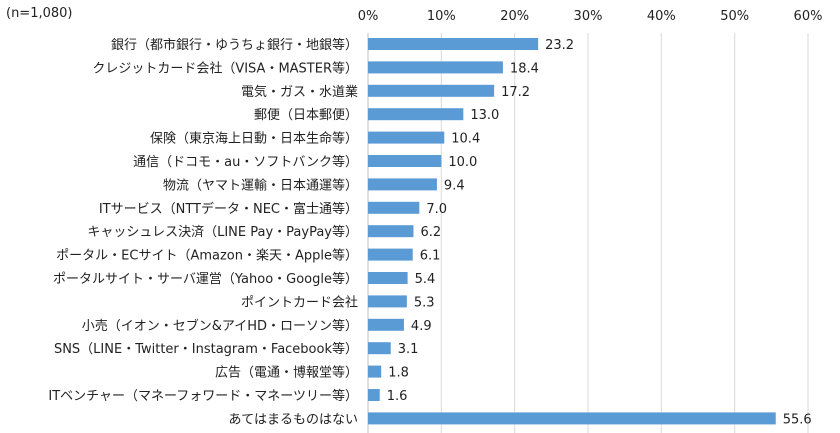  What do you see at coordinates (228, 209) in the screenshot?
I see `category-label: ITサービス（NTTデータ・NEC・富士通等）` at bounding box center [228, 209].